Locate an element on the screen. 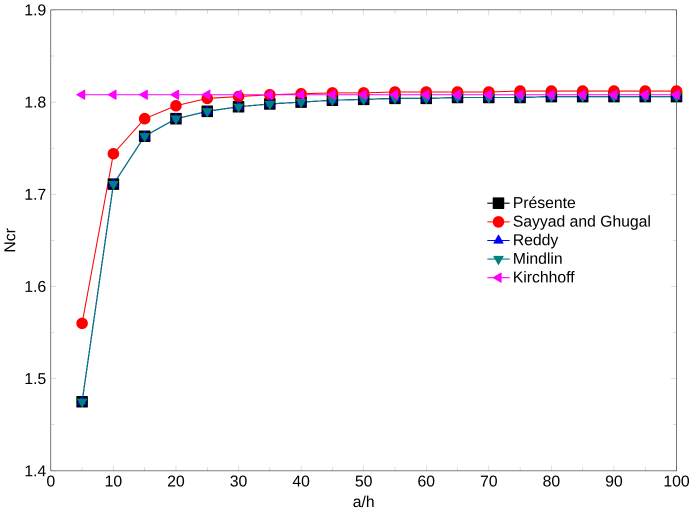  x-tick-label: 60 is located at coordinates (426, 481).